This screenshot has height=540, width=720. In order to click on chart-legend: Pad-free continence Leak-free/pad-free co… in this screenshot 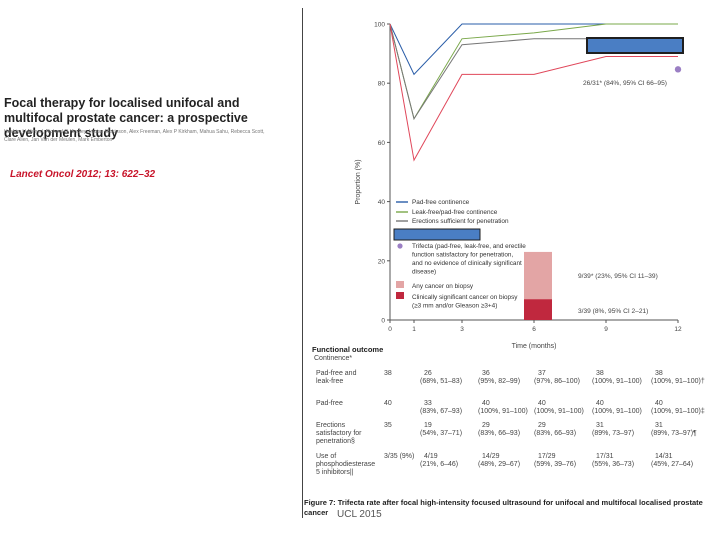, I will do `click(459, 254)`.